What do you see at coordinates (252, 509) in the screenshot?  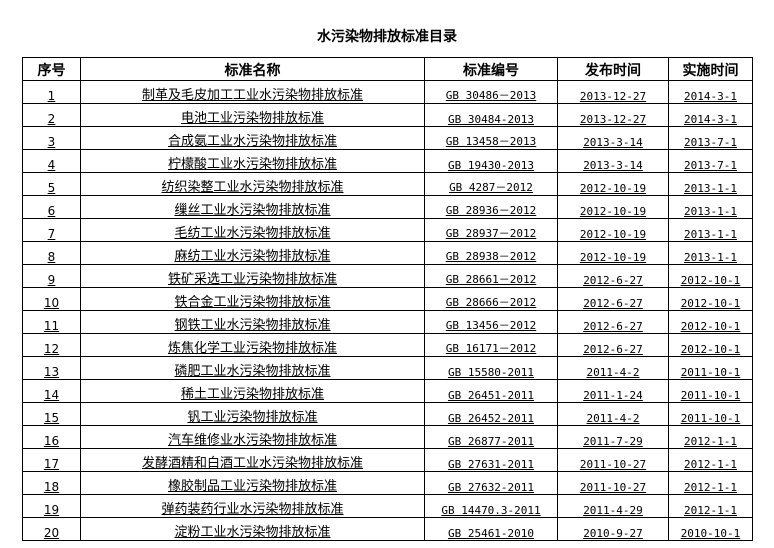 I see `standard-name-link: 弹药装药行业水污染物排放标准` at bounding box center [252, 509].